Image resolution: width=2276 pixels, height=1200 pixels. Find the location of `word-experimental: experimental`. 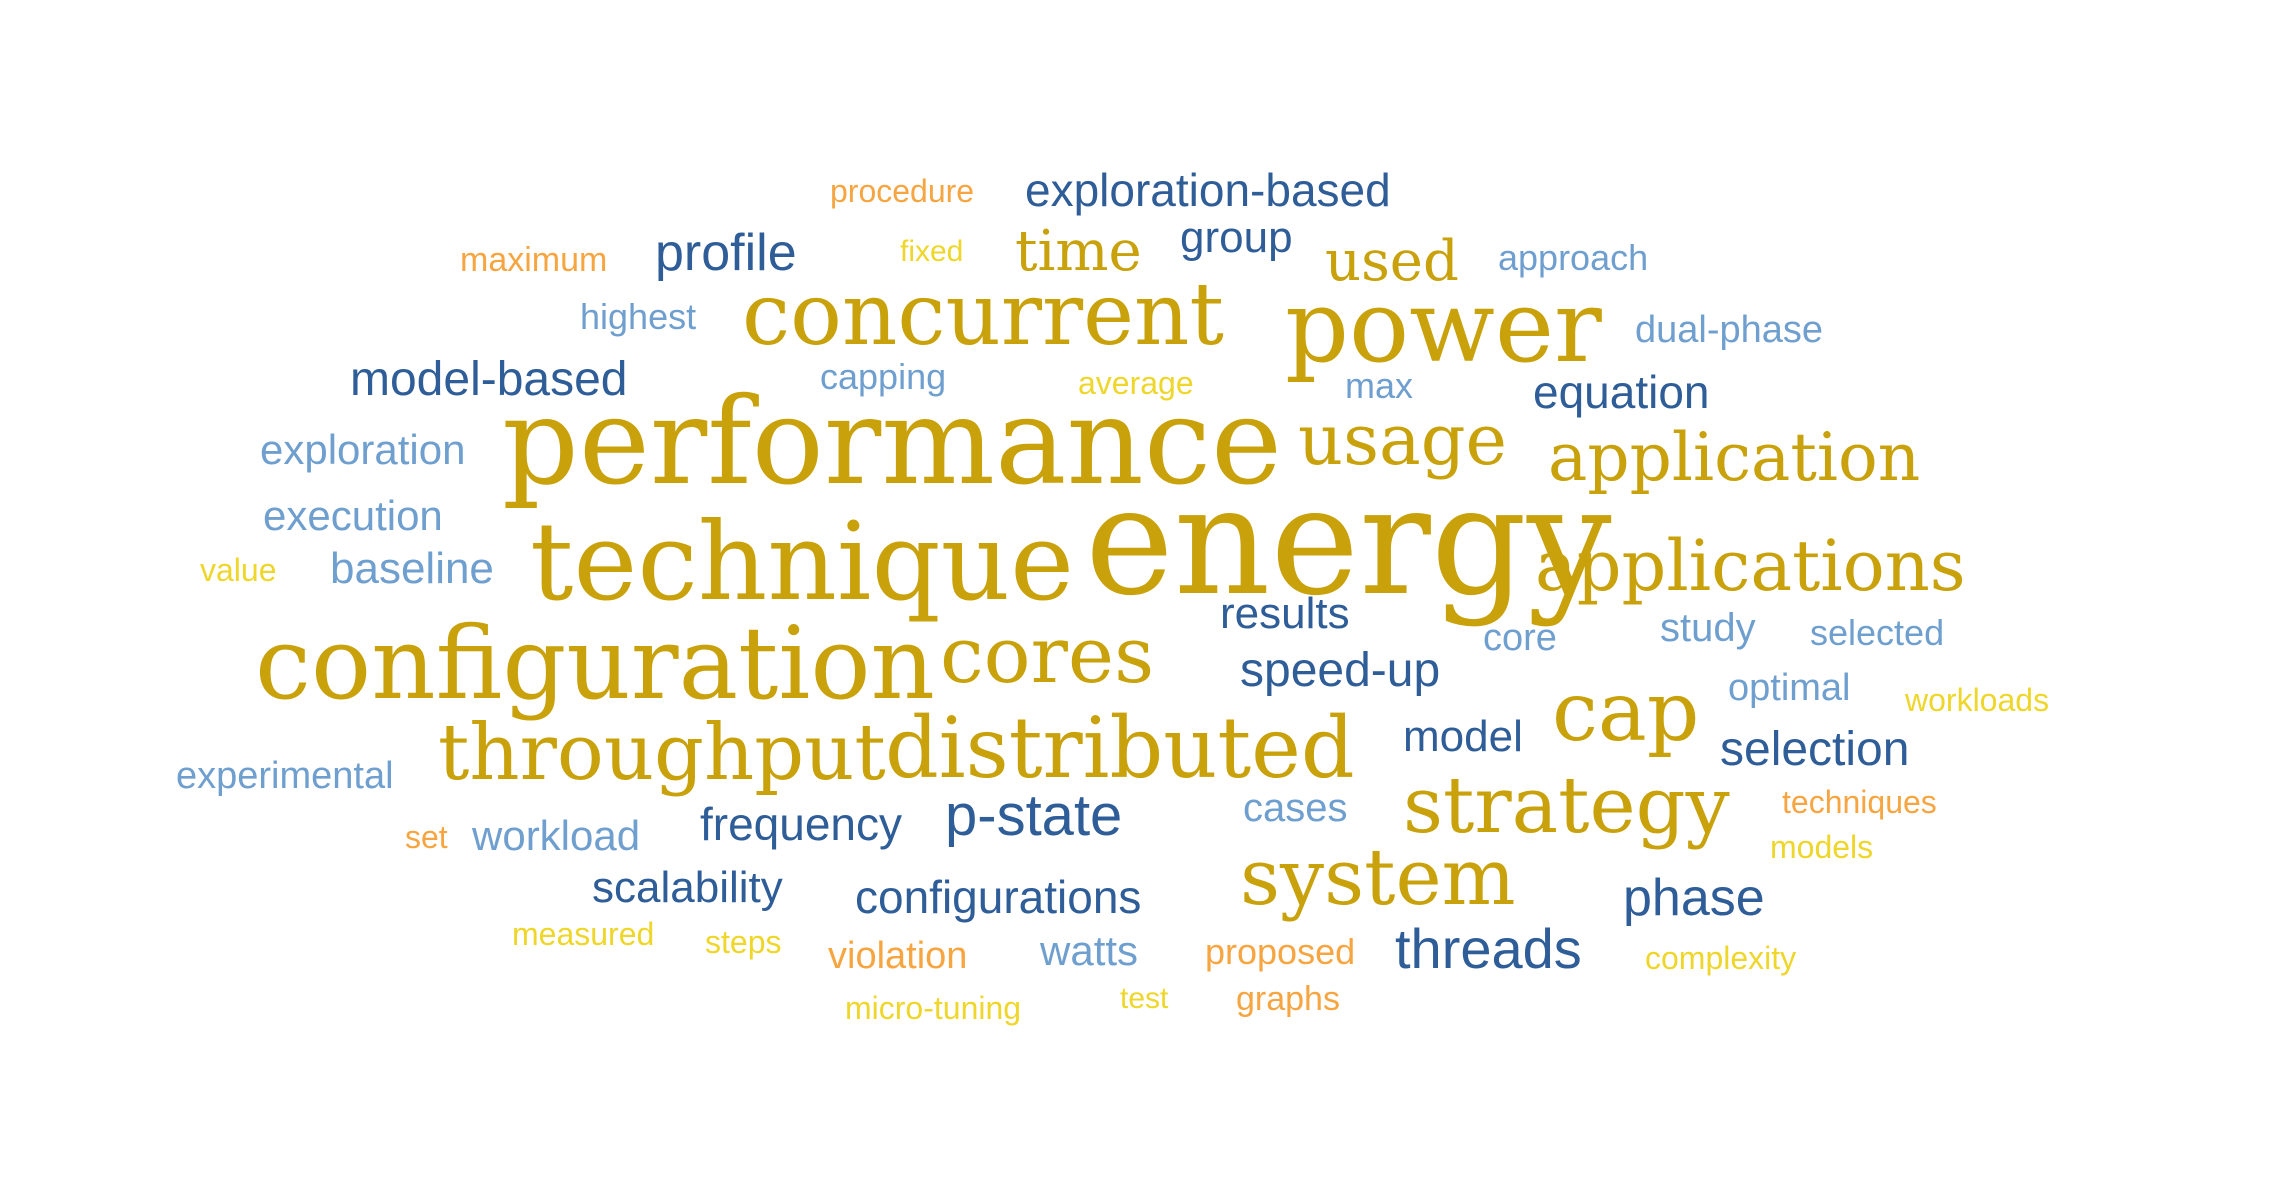

word-experimental: experimental is located at coordinates (285, 776).